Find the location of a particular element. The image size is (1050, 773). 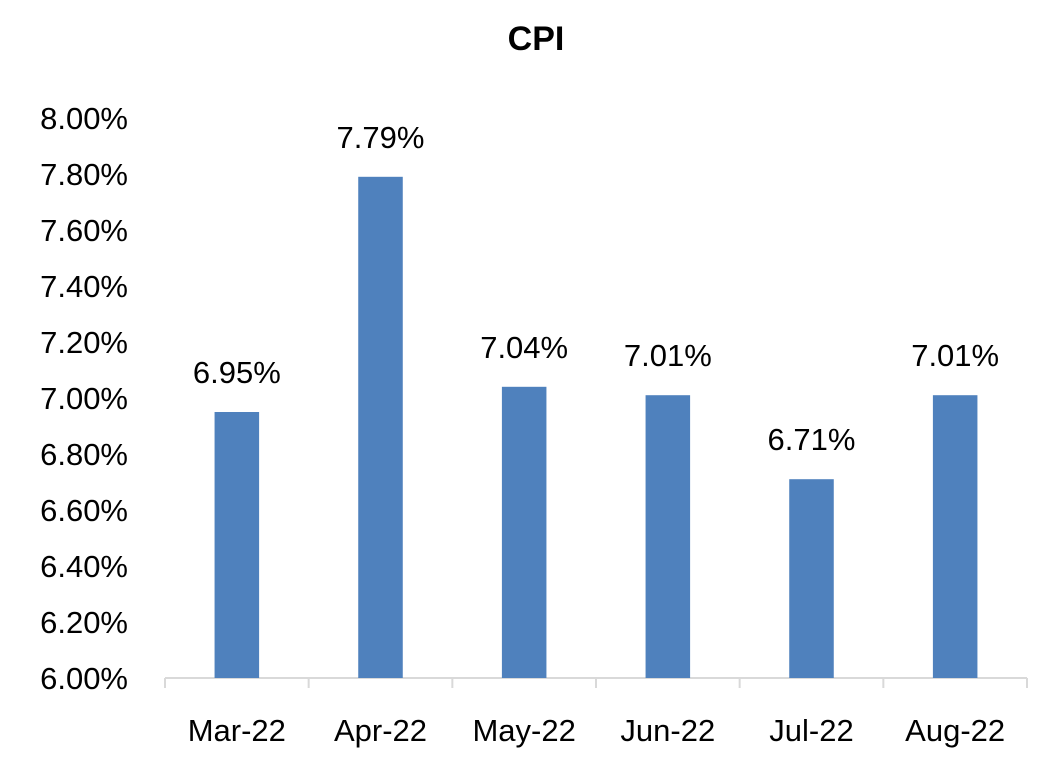

x-axis is located at coordinates (596, 682).